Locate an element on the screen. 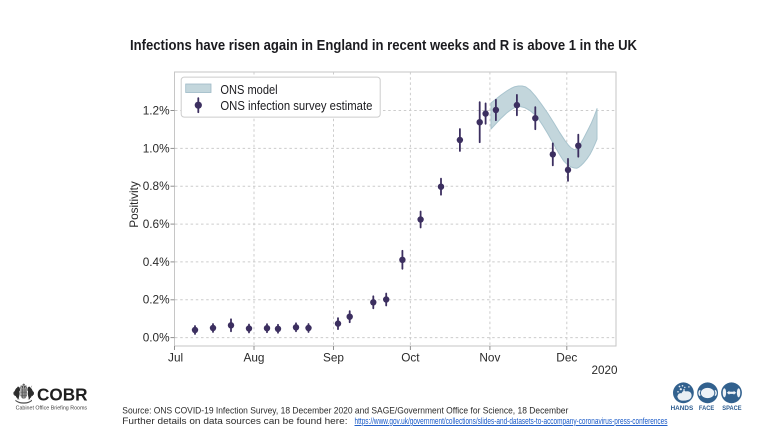 Image resolution: width=765 pixels, height=428 pixels. svg-text: ONS infection survey estimate is located at coordinates (296, 105).